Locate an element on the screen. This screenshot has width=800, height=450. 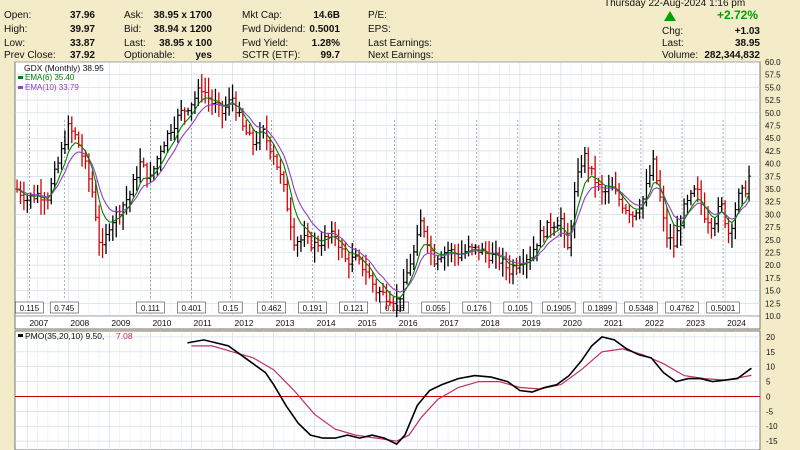
year-tick-label: 2008 is located at coordinates (79, 323).